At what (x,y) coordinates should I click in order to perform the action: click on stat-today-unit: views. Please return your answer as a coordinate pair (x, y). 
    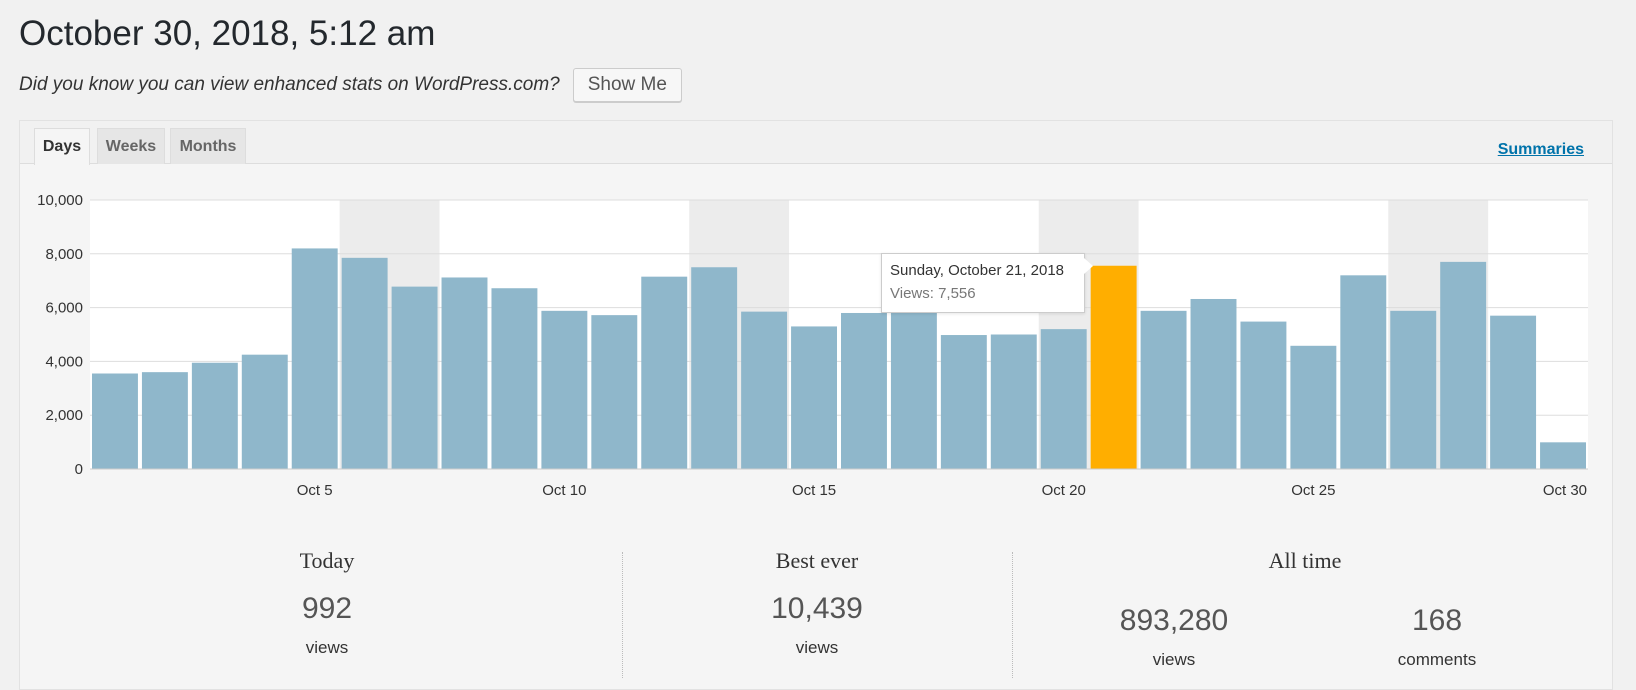
    Looking at the image, I should click on (327, 647).